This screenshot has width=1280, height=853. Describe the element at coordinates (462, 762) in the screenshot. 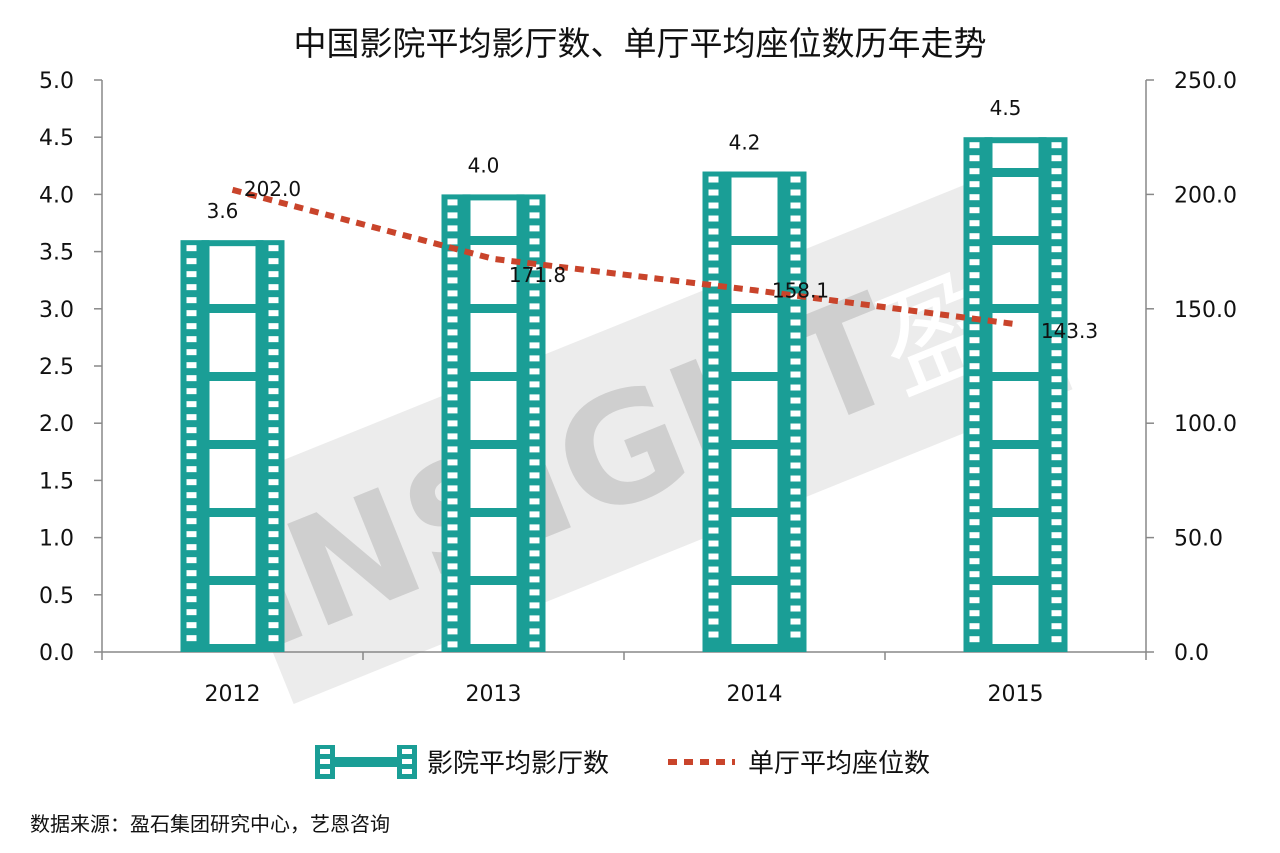

I see `legend-item-bar: 影院平均影厅数` at that location.